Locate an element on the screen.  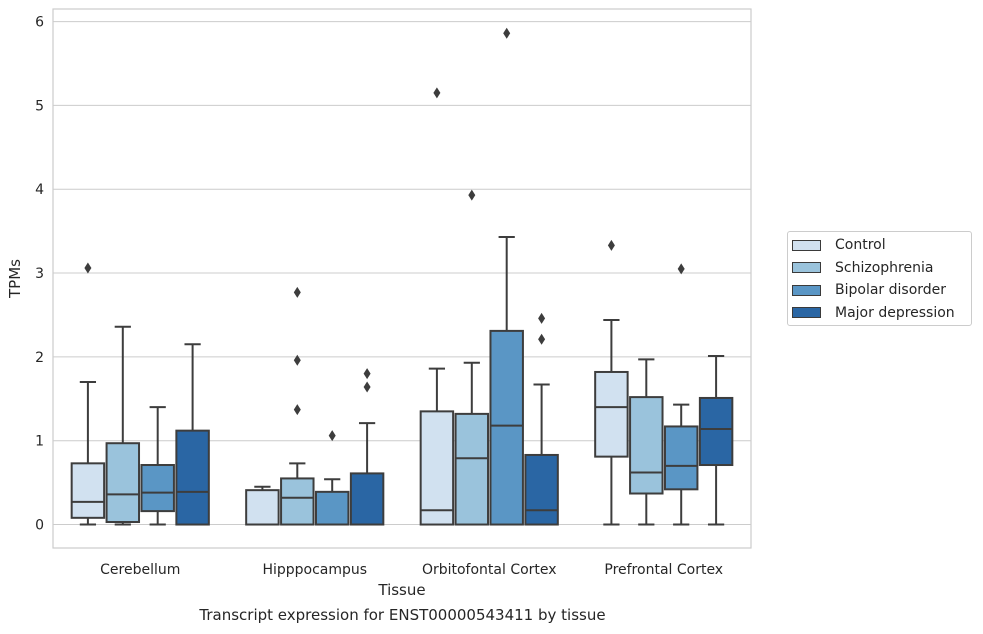
y-axis-label: TPMs is located at coordinates (15, 279).